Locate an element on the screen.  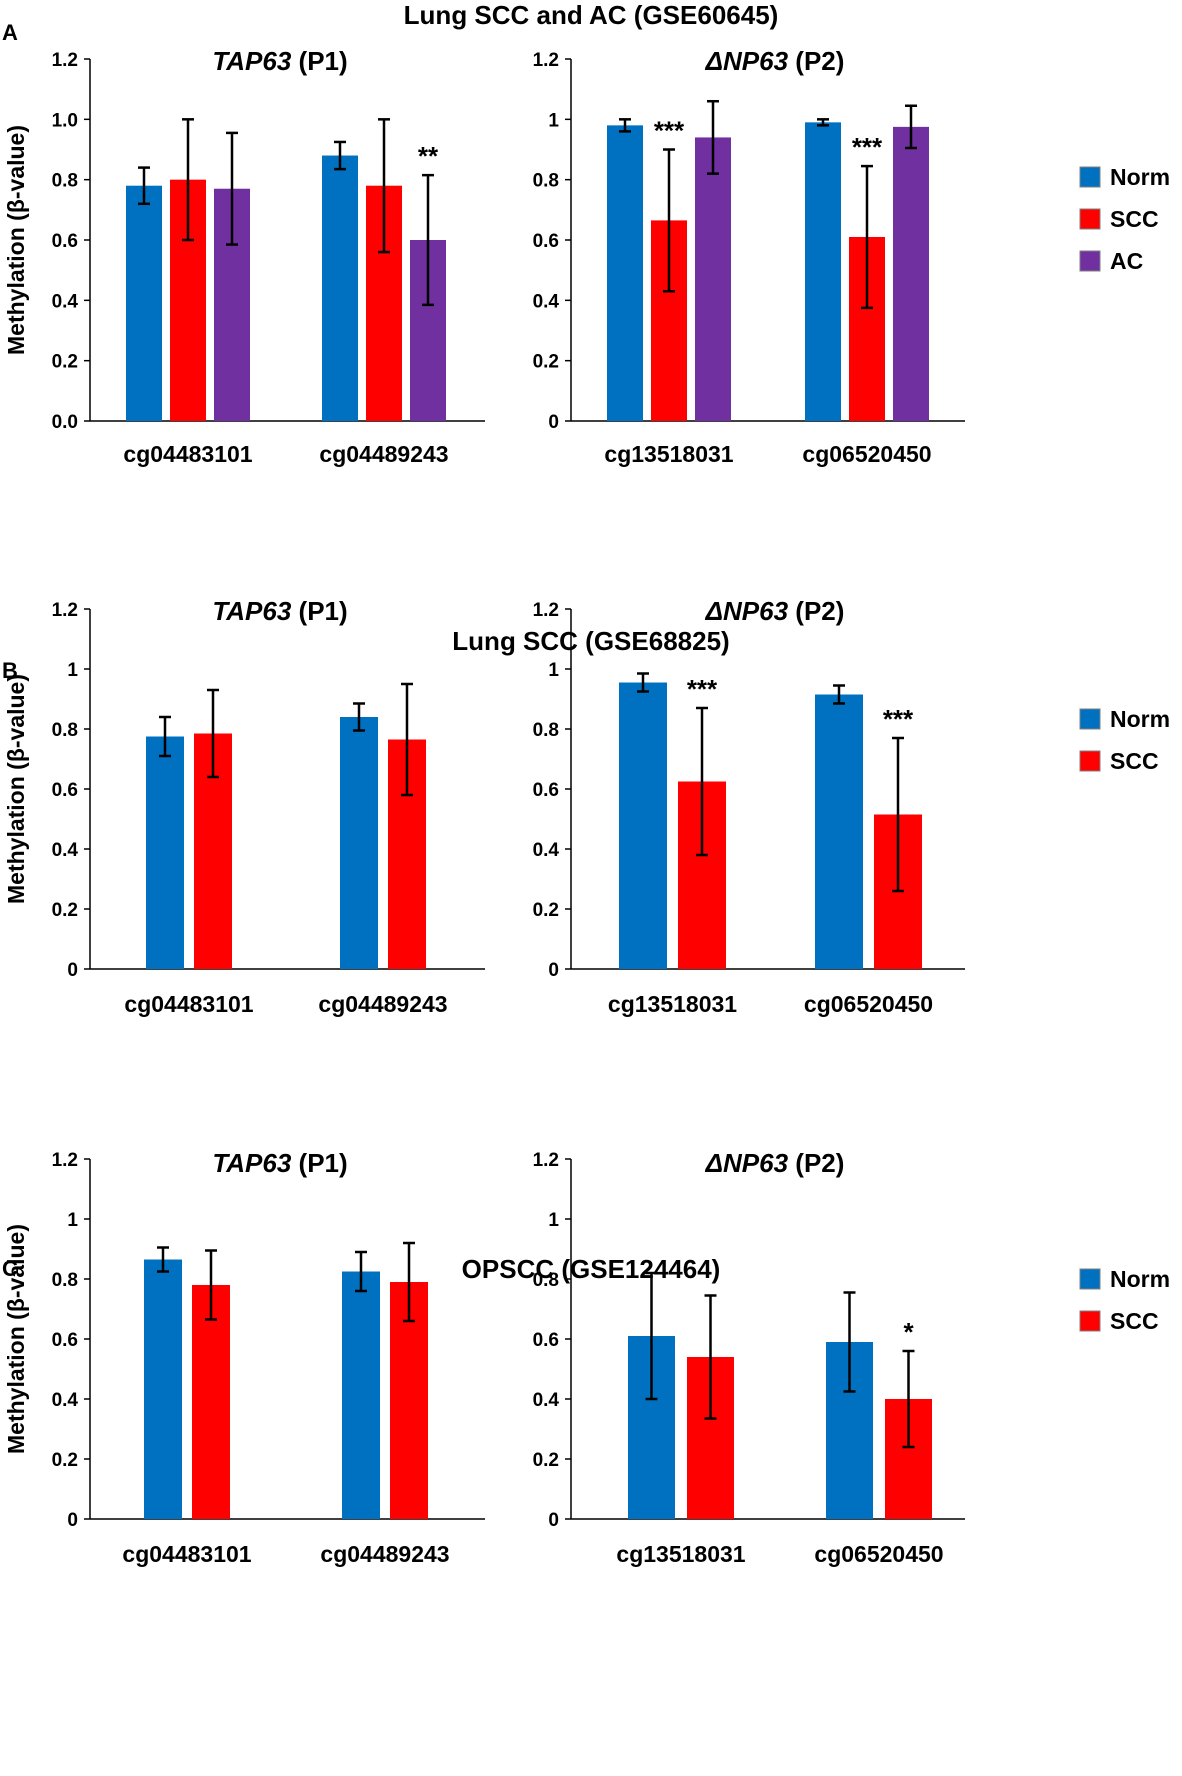
legend: Norm SCC AC is located at coordinates (1124, 219).